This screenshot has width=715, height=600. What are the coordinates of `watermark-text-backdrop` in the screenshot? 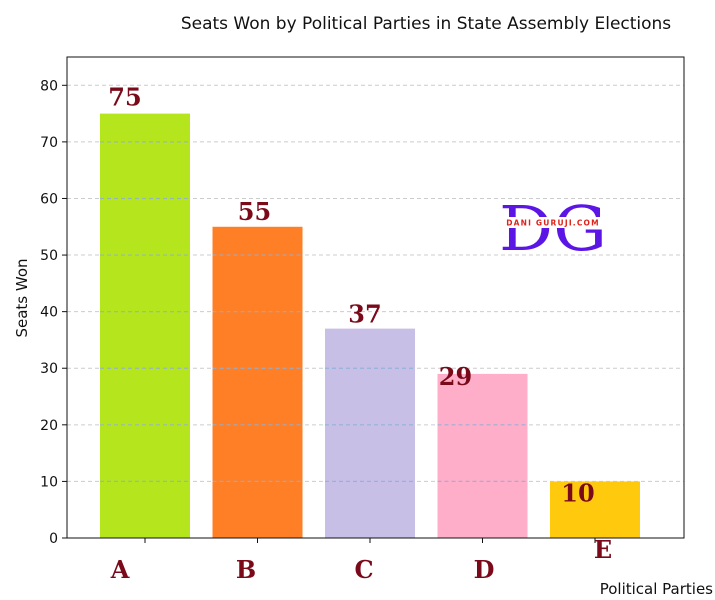 It's located at (553, 222).